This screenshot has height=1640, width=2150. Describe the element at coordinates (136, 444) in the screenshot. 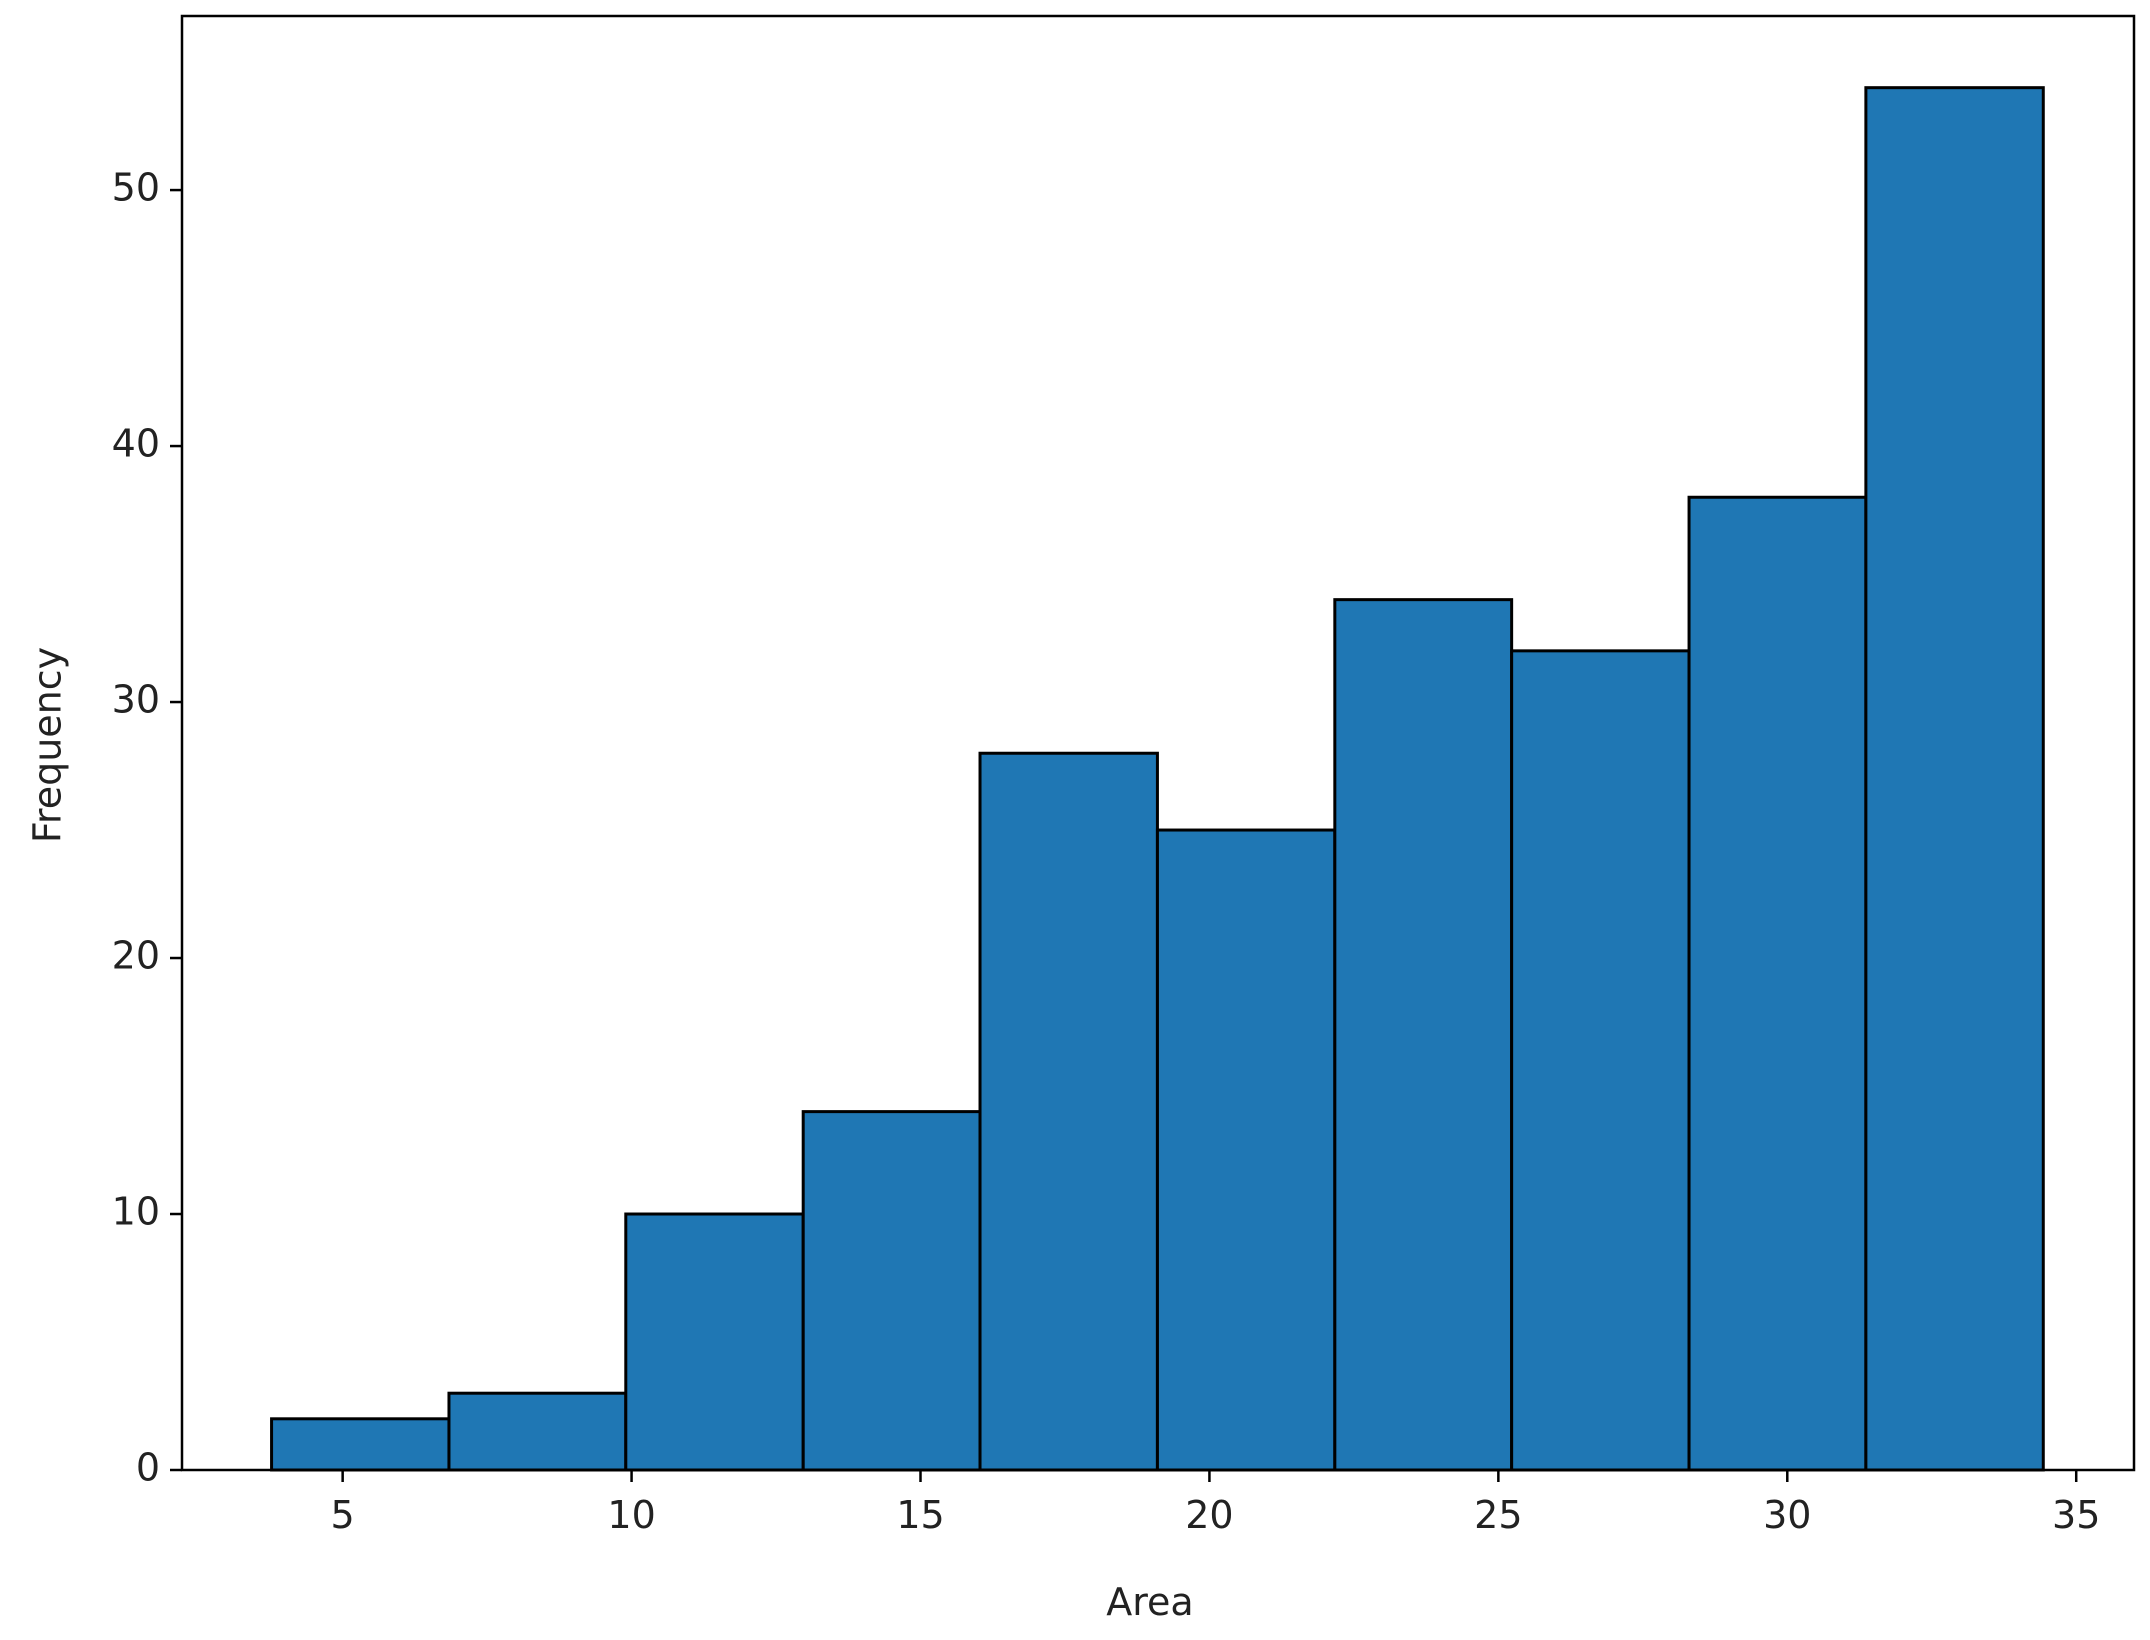

I see `y-tick-label: 40` at that location.